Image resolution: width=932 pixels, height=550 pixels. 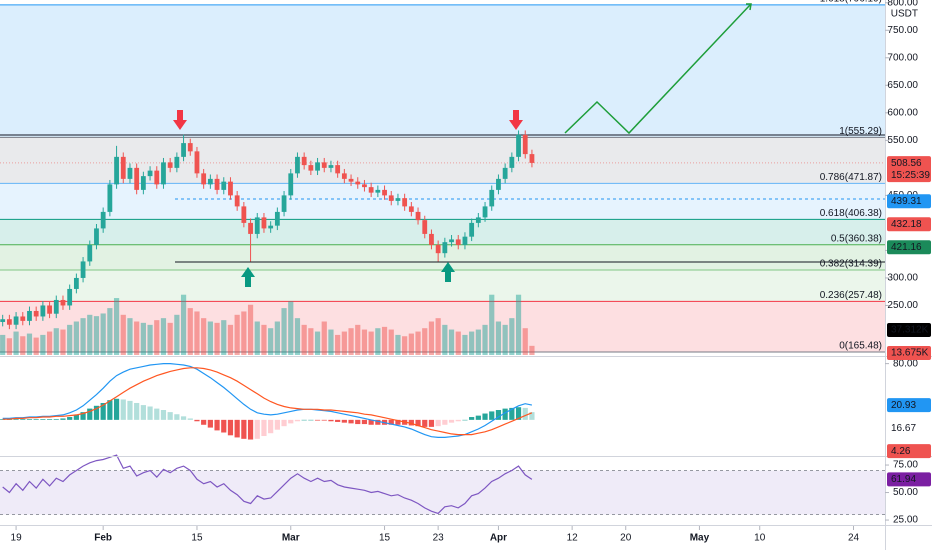 What do you see at coordinates (903, 405) in the screenshot?
I see `price-badge-label: 20.93` at bounding box center [903, 405].